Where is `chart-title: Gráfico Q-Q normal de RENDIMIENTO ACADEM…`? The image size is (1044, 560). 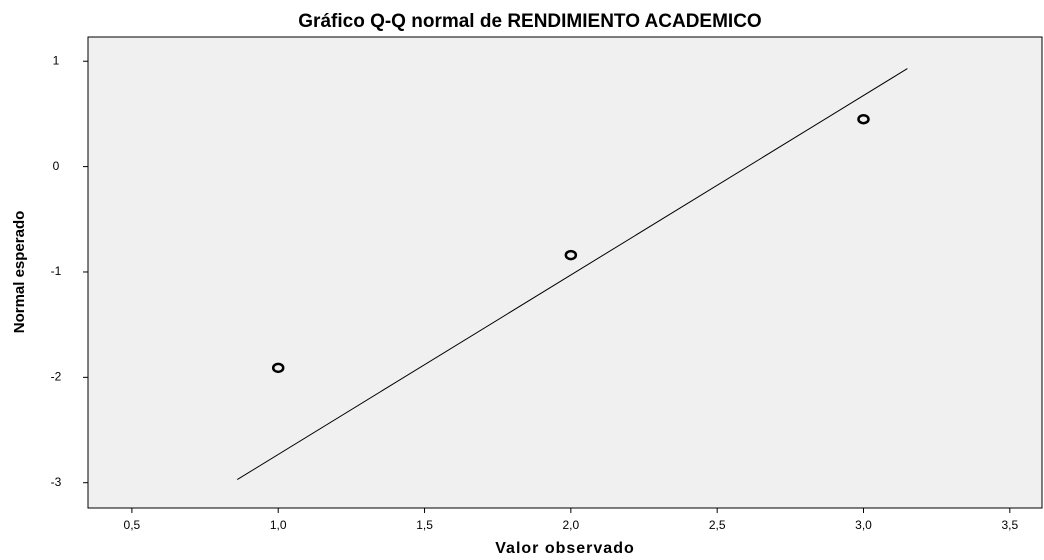
chart-title: Gráfico Q-Q normal de RENDIMIENTO ACADEM… is located at coordinates (529, 21).